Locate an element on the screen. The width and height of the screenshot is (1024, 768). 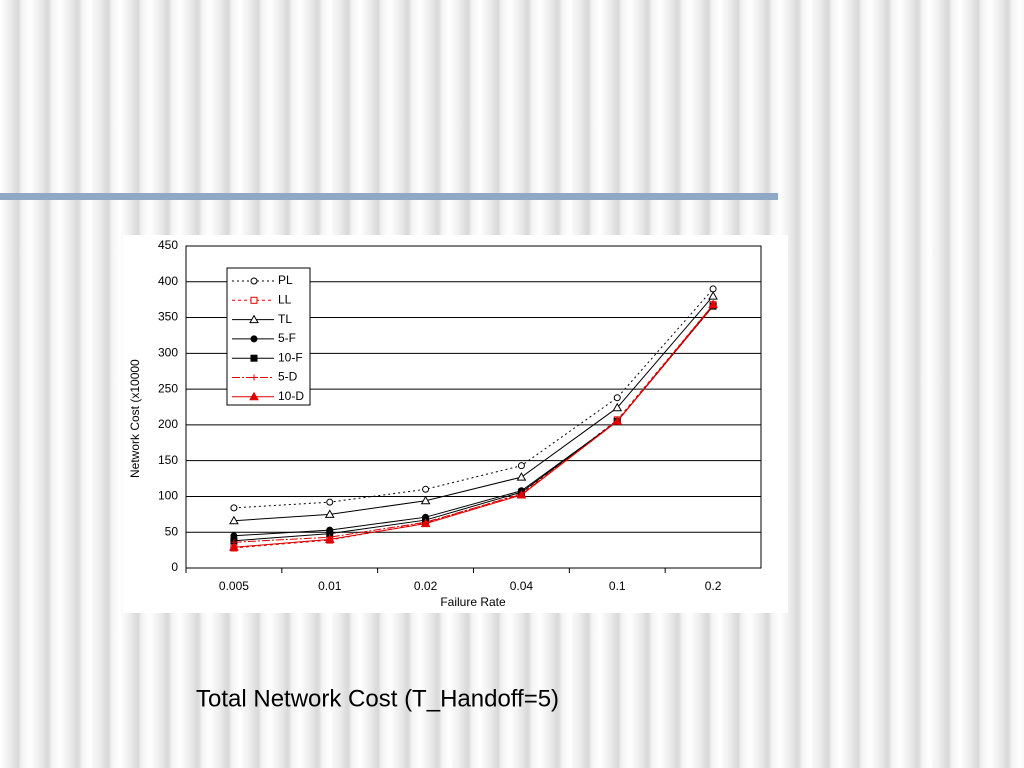
legend-label: TL is located at coordinates (285, 319).